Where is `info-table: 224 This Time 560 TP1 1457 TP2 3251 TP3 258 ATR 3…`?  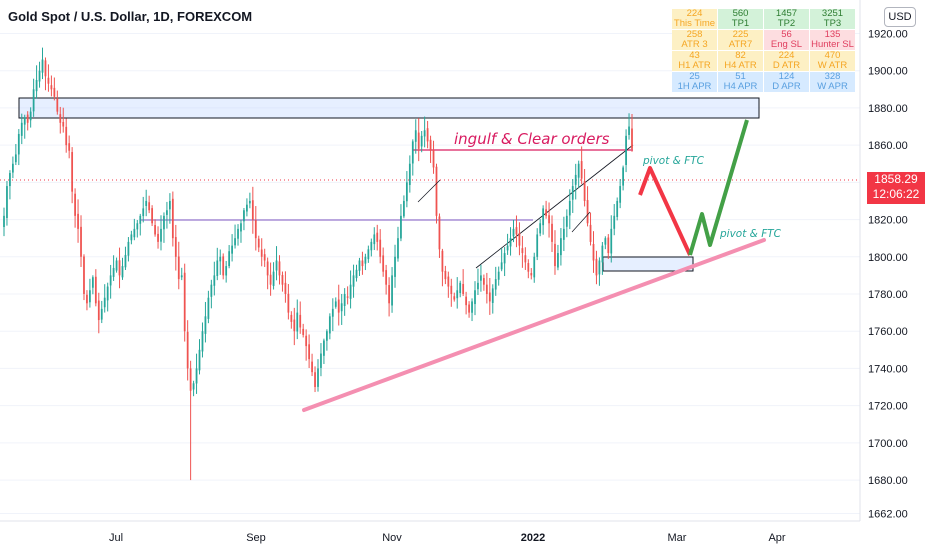 info-table: 224 This Time 560 TP1 1457 TP2 3251 TP3 258 ATR 3… is located at coordinates (763, 50).